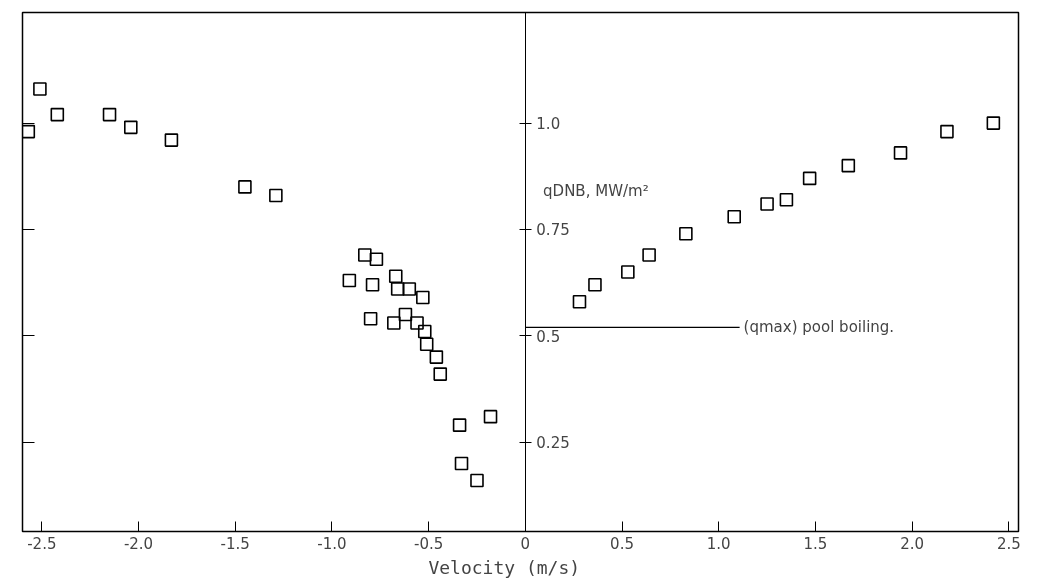 This screenshot has height=588, width=1046. What do you see at coordinates (596, 190) in the screenshot?
I see `y-axis-title: qDNB, MW/m²` at bounding box center [596, 190].